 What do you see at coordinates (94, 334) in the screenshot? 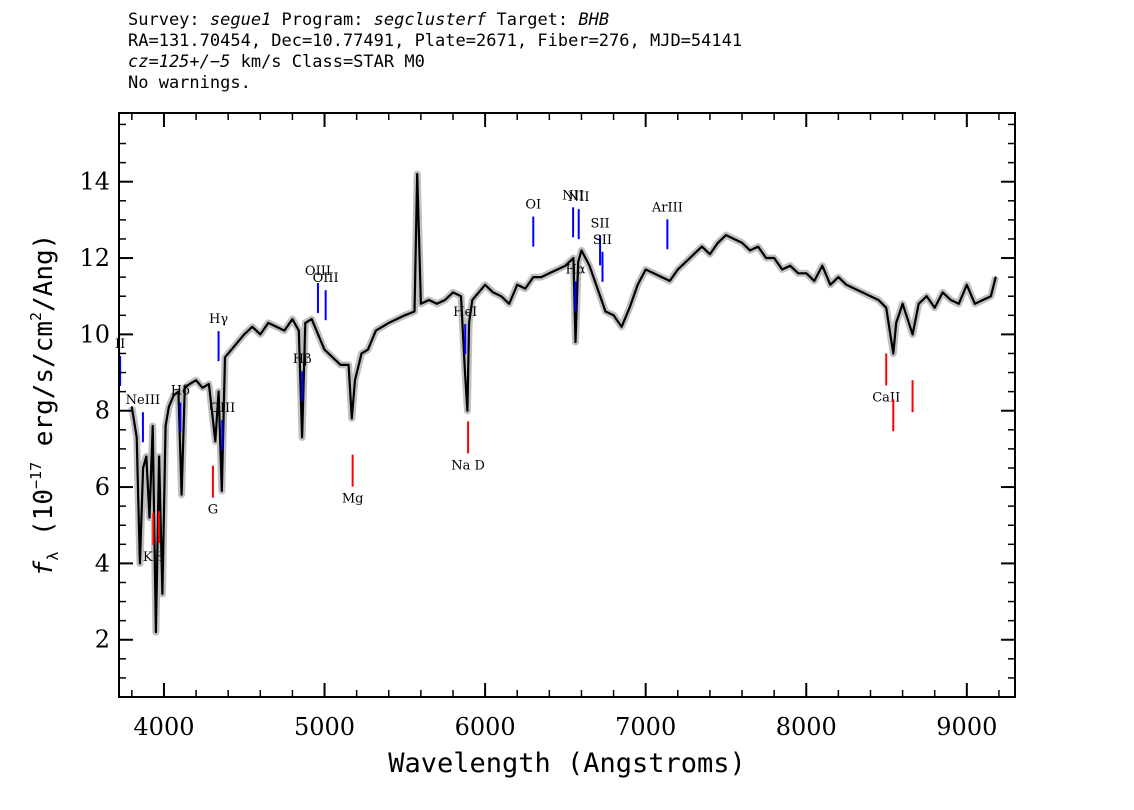
I see `y-tick-label: 10` at bounding box center [94, 334].